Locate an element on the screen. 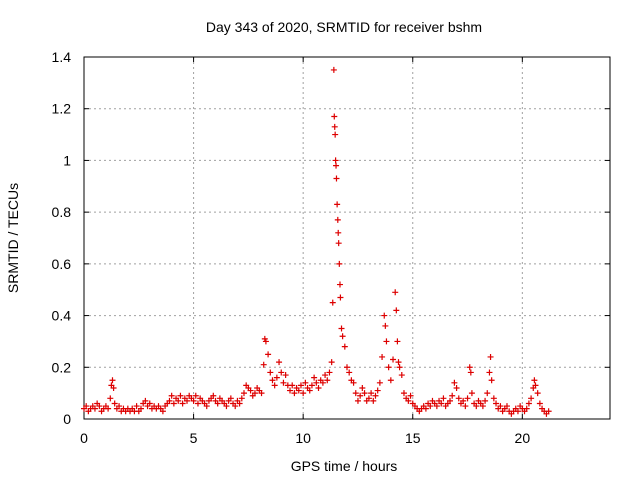 This screenshot has width=640, height=480. x-tick-label: 20 is located at coordinates (523, 438).